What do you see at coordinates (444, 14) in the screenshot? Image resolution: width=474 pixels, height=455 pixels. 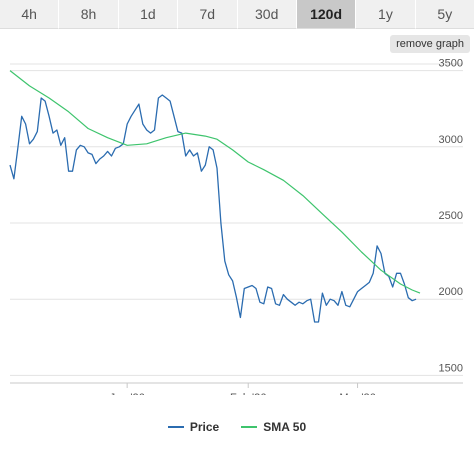 I see `tab-5y: 5y` at bounding box center [444, 14].